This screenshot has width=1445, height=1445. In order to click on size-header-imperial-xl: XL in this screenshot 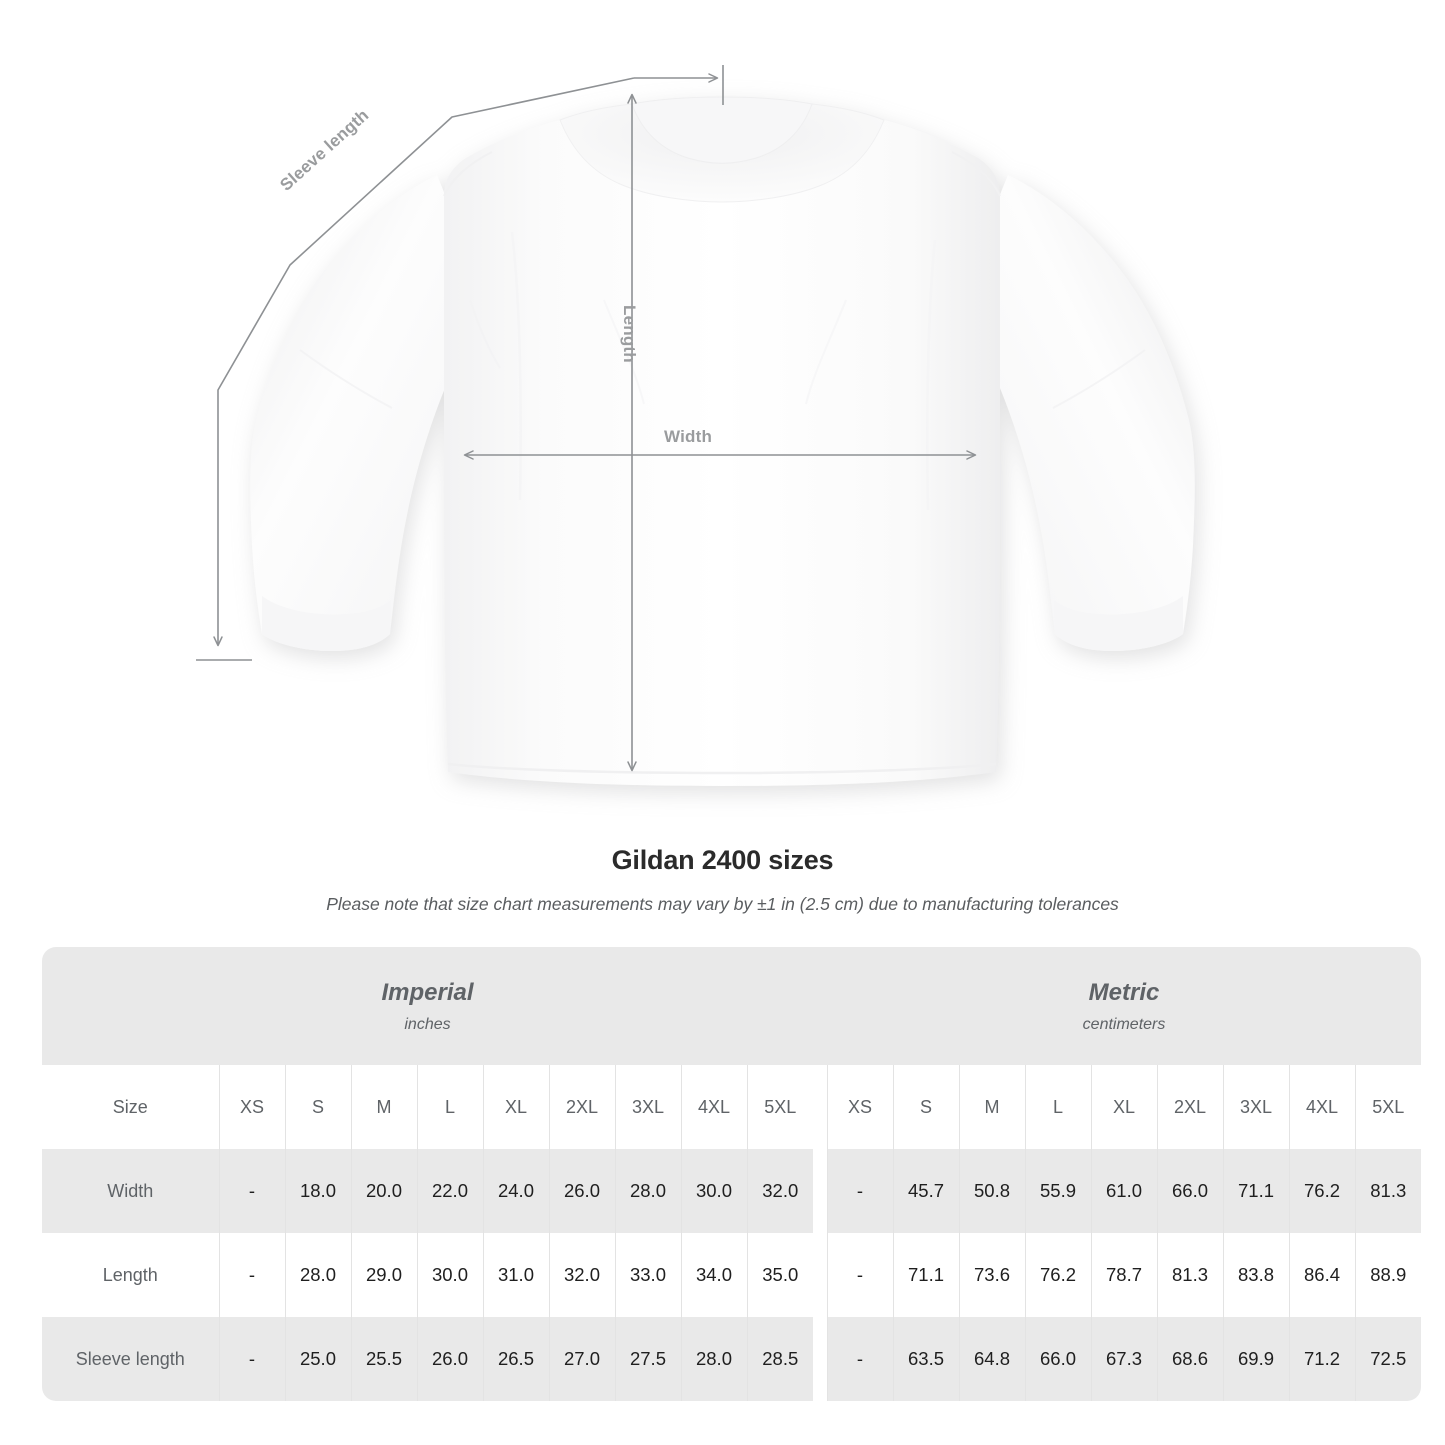, I will do `click(515, 1107)`.